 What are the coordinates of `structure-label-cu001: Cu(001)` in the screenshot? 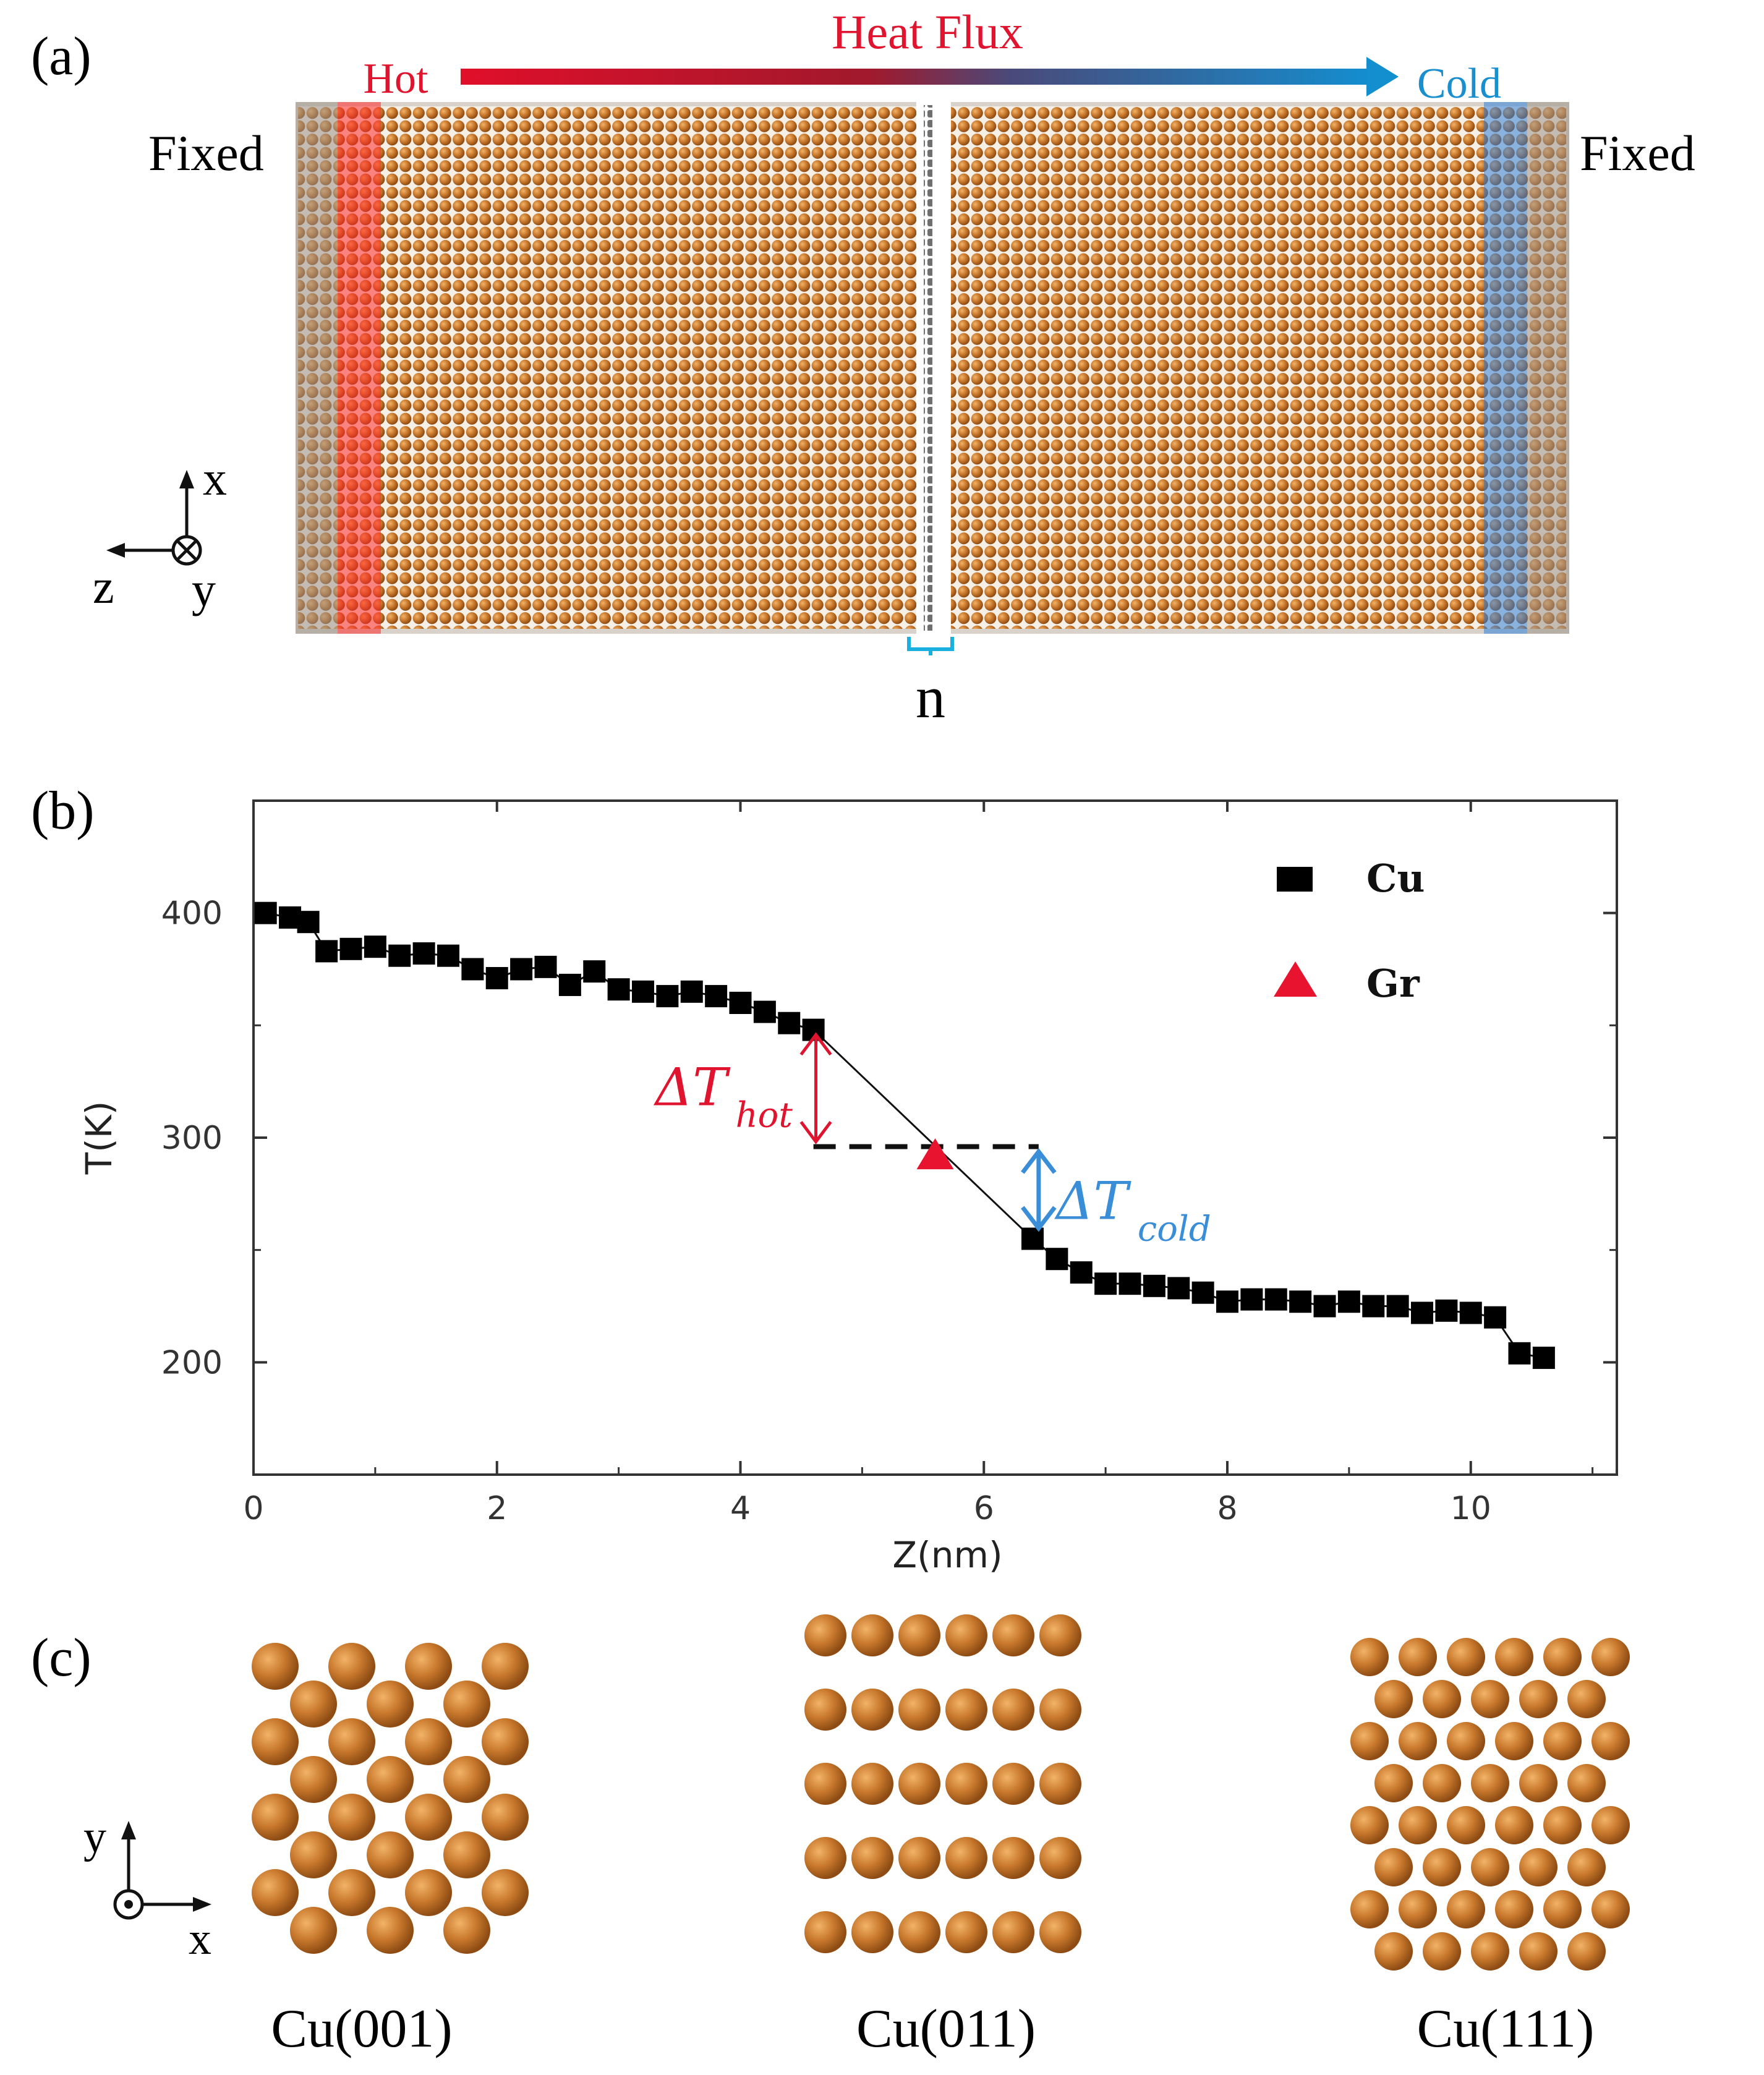 It's located at (361, 2029).